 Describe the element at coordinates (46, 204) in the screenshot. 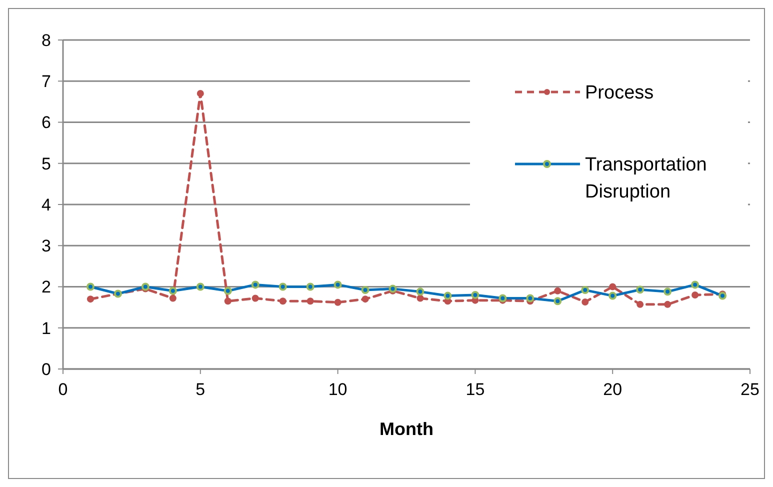

I see `y-tick-label: 4` at that location.